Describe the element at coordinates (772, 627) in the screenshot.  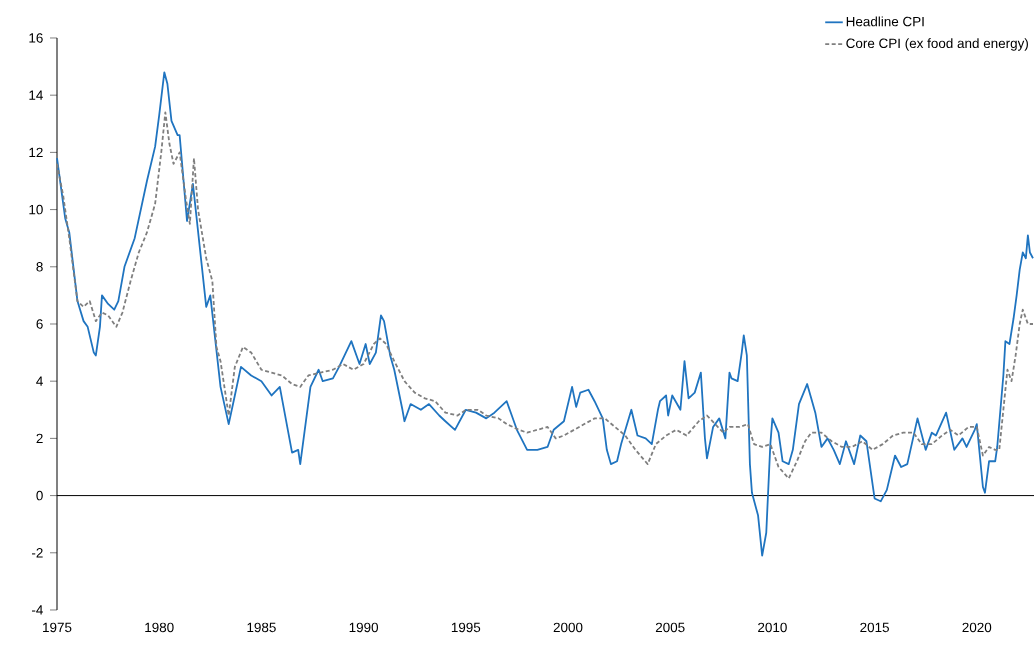
I see `x-tick-label: 2010` at that location.